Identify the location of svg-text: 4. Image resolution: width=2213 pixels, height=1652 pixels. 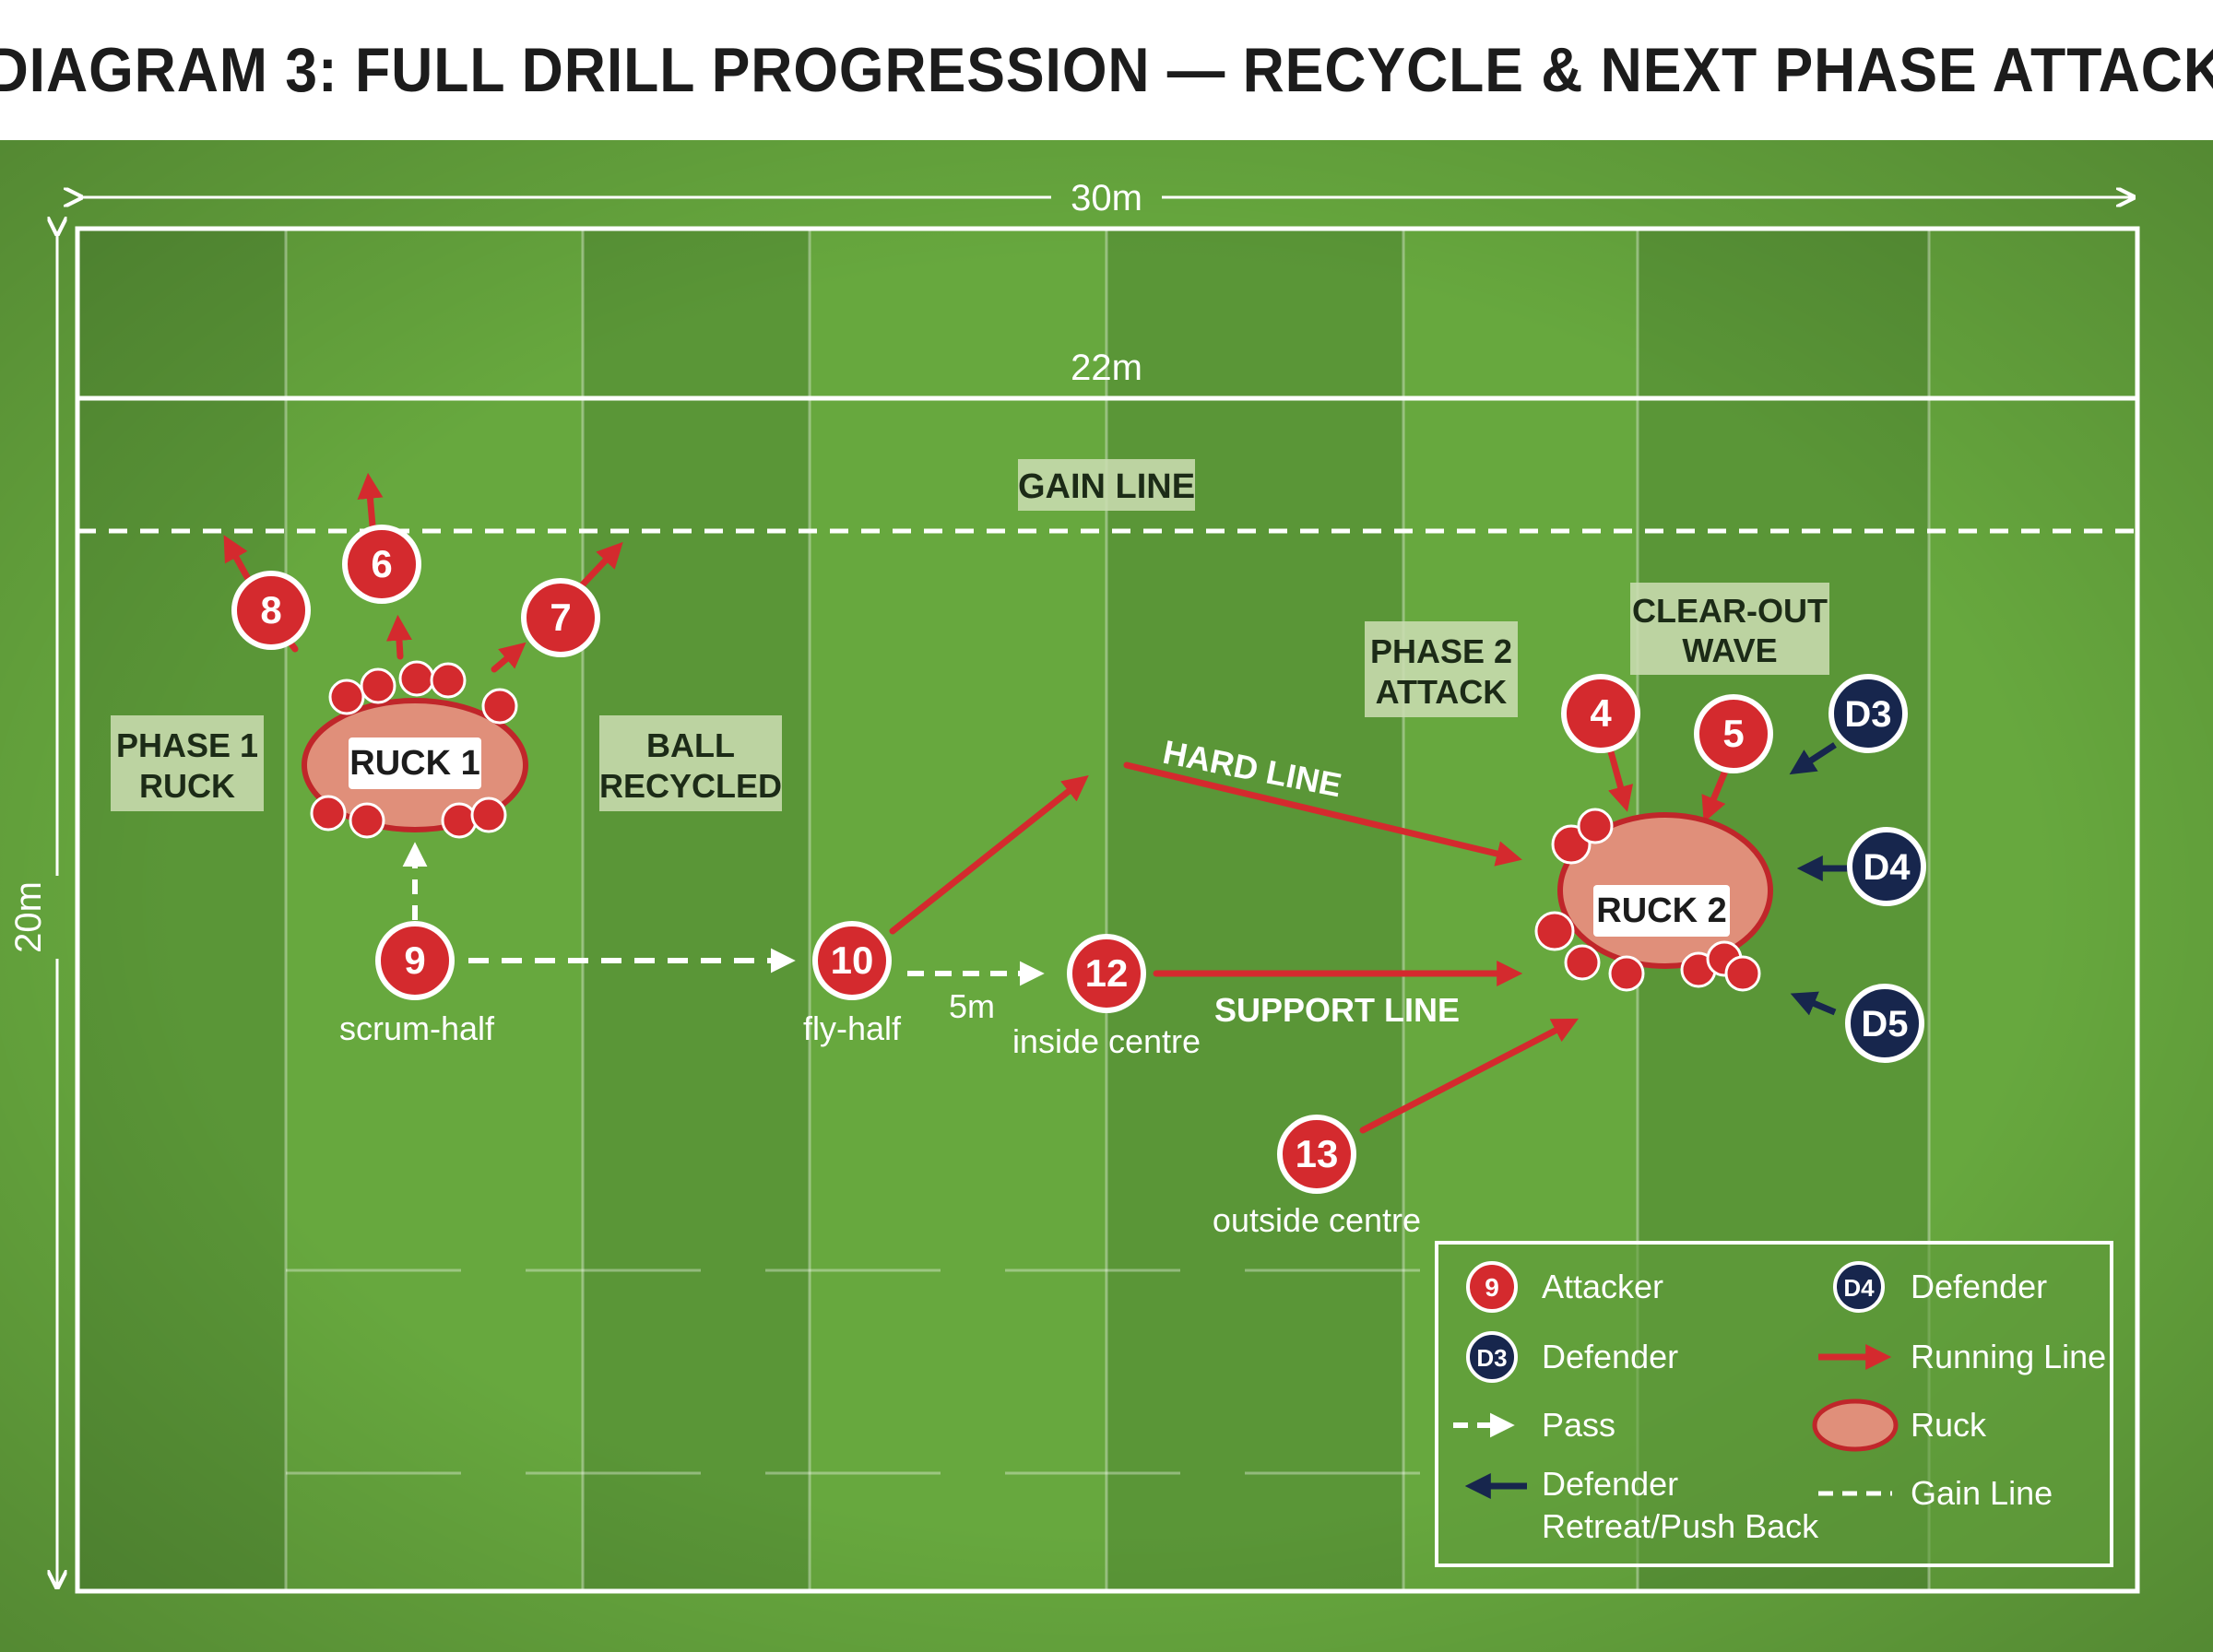
(1601, 713).